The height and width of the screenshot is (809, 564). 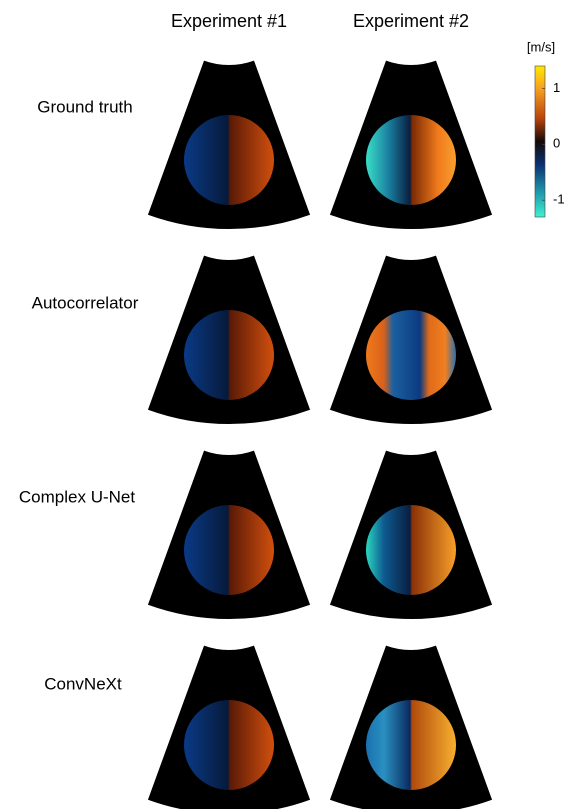 What do you see at coordinates (85, 302) in the screenshot?
I see `row-label: Autocorrelator` at bounding box center [85, 302].